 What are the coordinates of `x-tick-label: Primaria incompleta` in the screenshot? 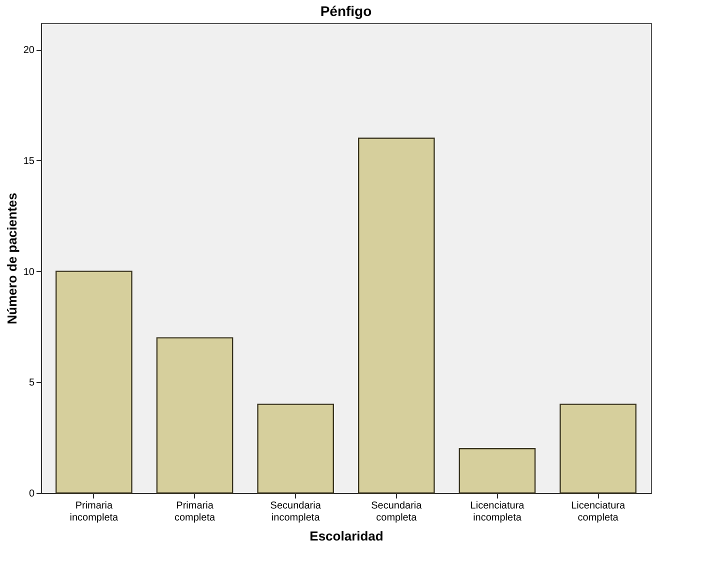 It's located at (94, 512).